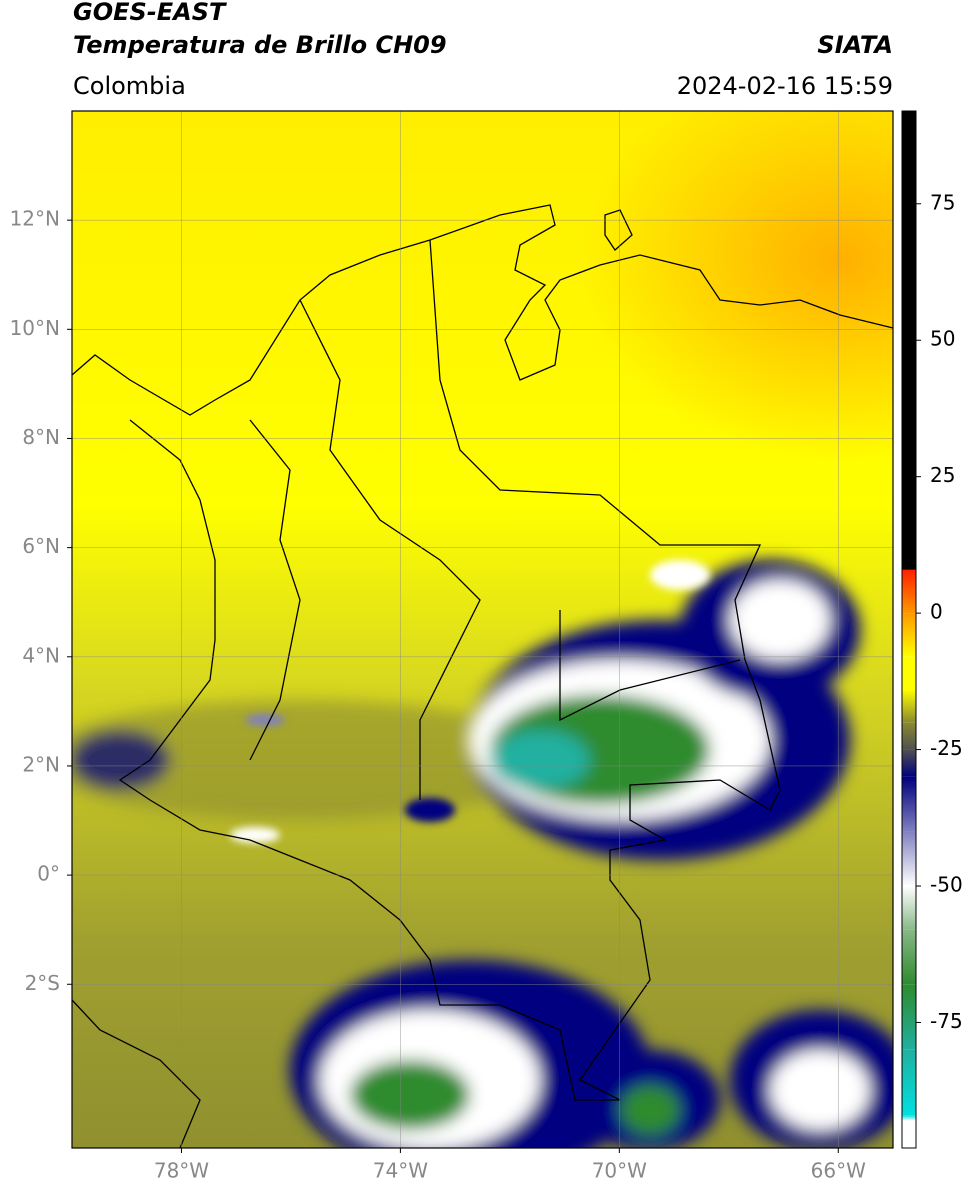 Image resolution: width=966 pixels, height=1190 pixels. What do you see at coordinates (838, 1171) in the screenshot?
I see `x-tick-label: 66°W` at bounding box center [838, 1171].